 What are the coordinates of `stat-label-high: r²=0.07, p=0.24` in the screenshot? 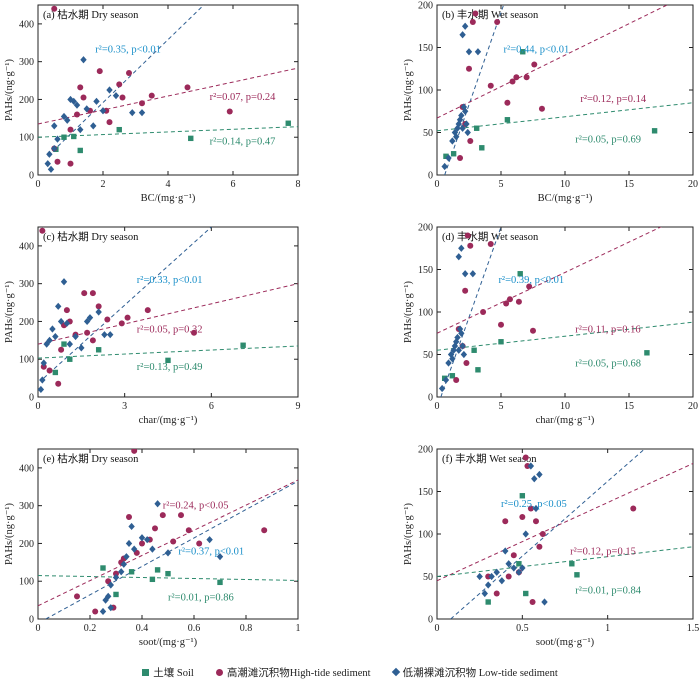 It's located at (243, 97).